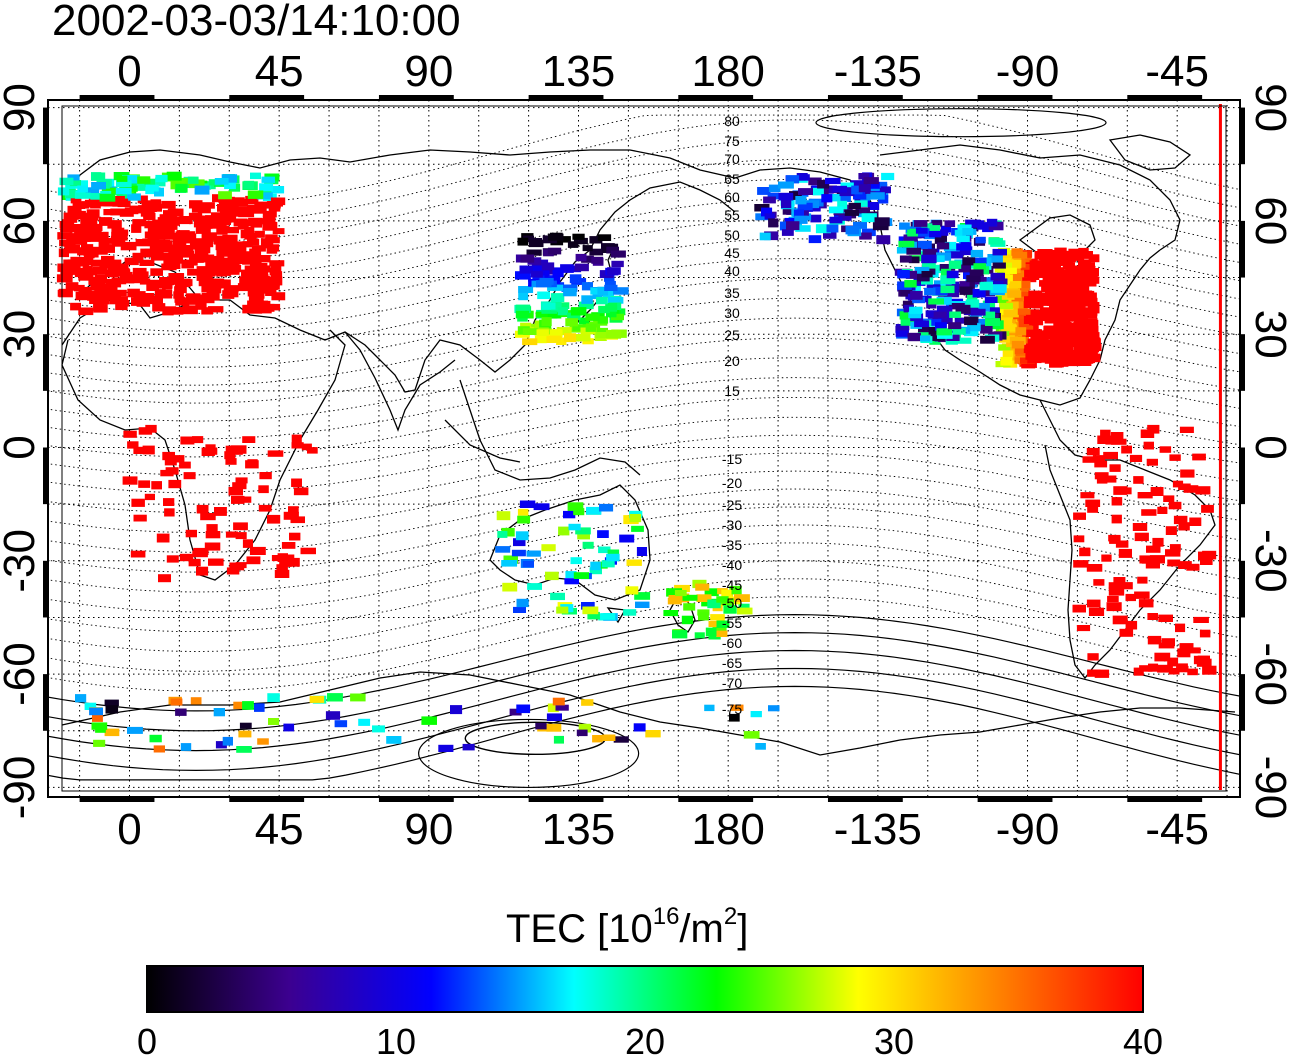 The height and width of the screenshot is (1062, 1292). I want to click on lat-tick-left: -90, so click(22, 788).